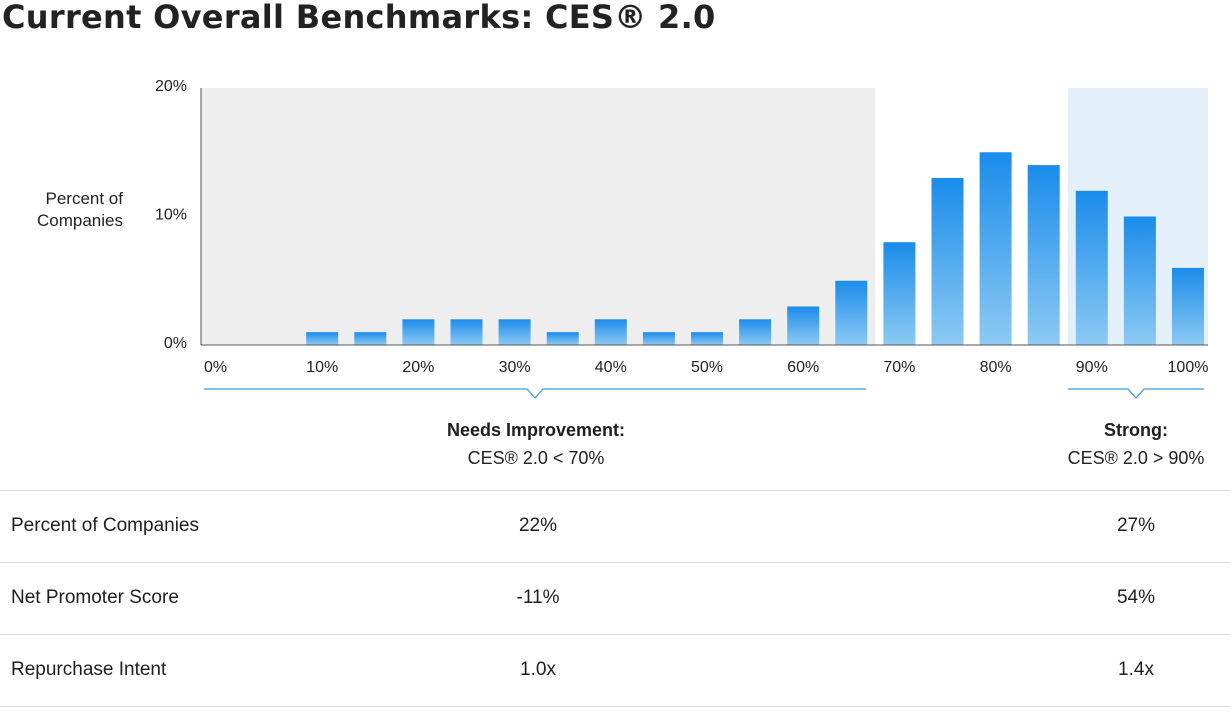 The height and width of the screenshot is (714, 1230). What do you see at coordinates (899, 367) in the screenshot?
I see `x-tick-label: 70%` at bounding box center [899, 367].